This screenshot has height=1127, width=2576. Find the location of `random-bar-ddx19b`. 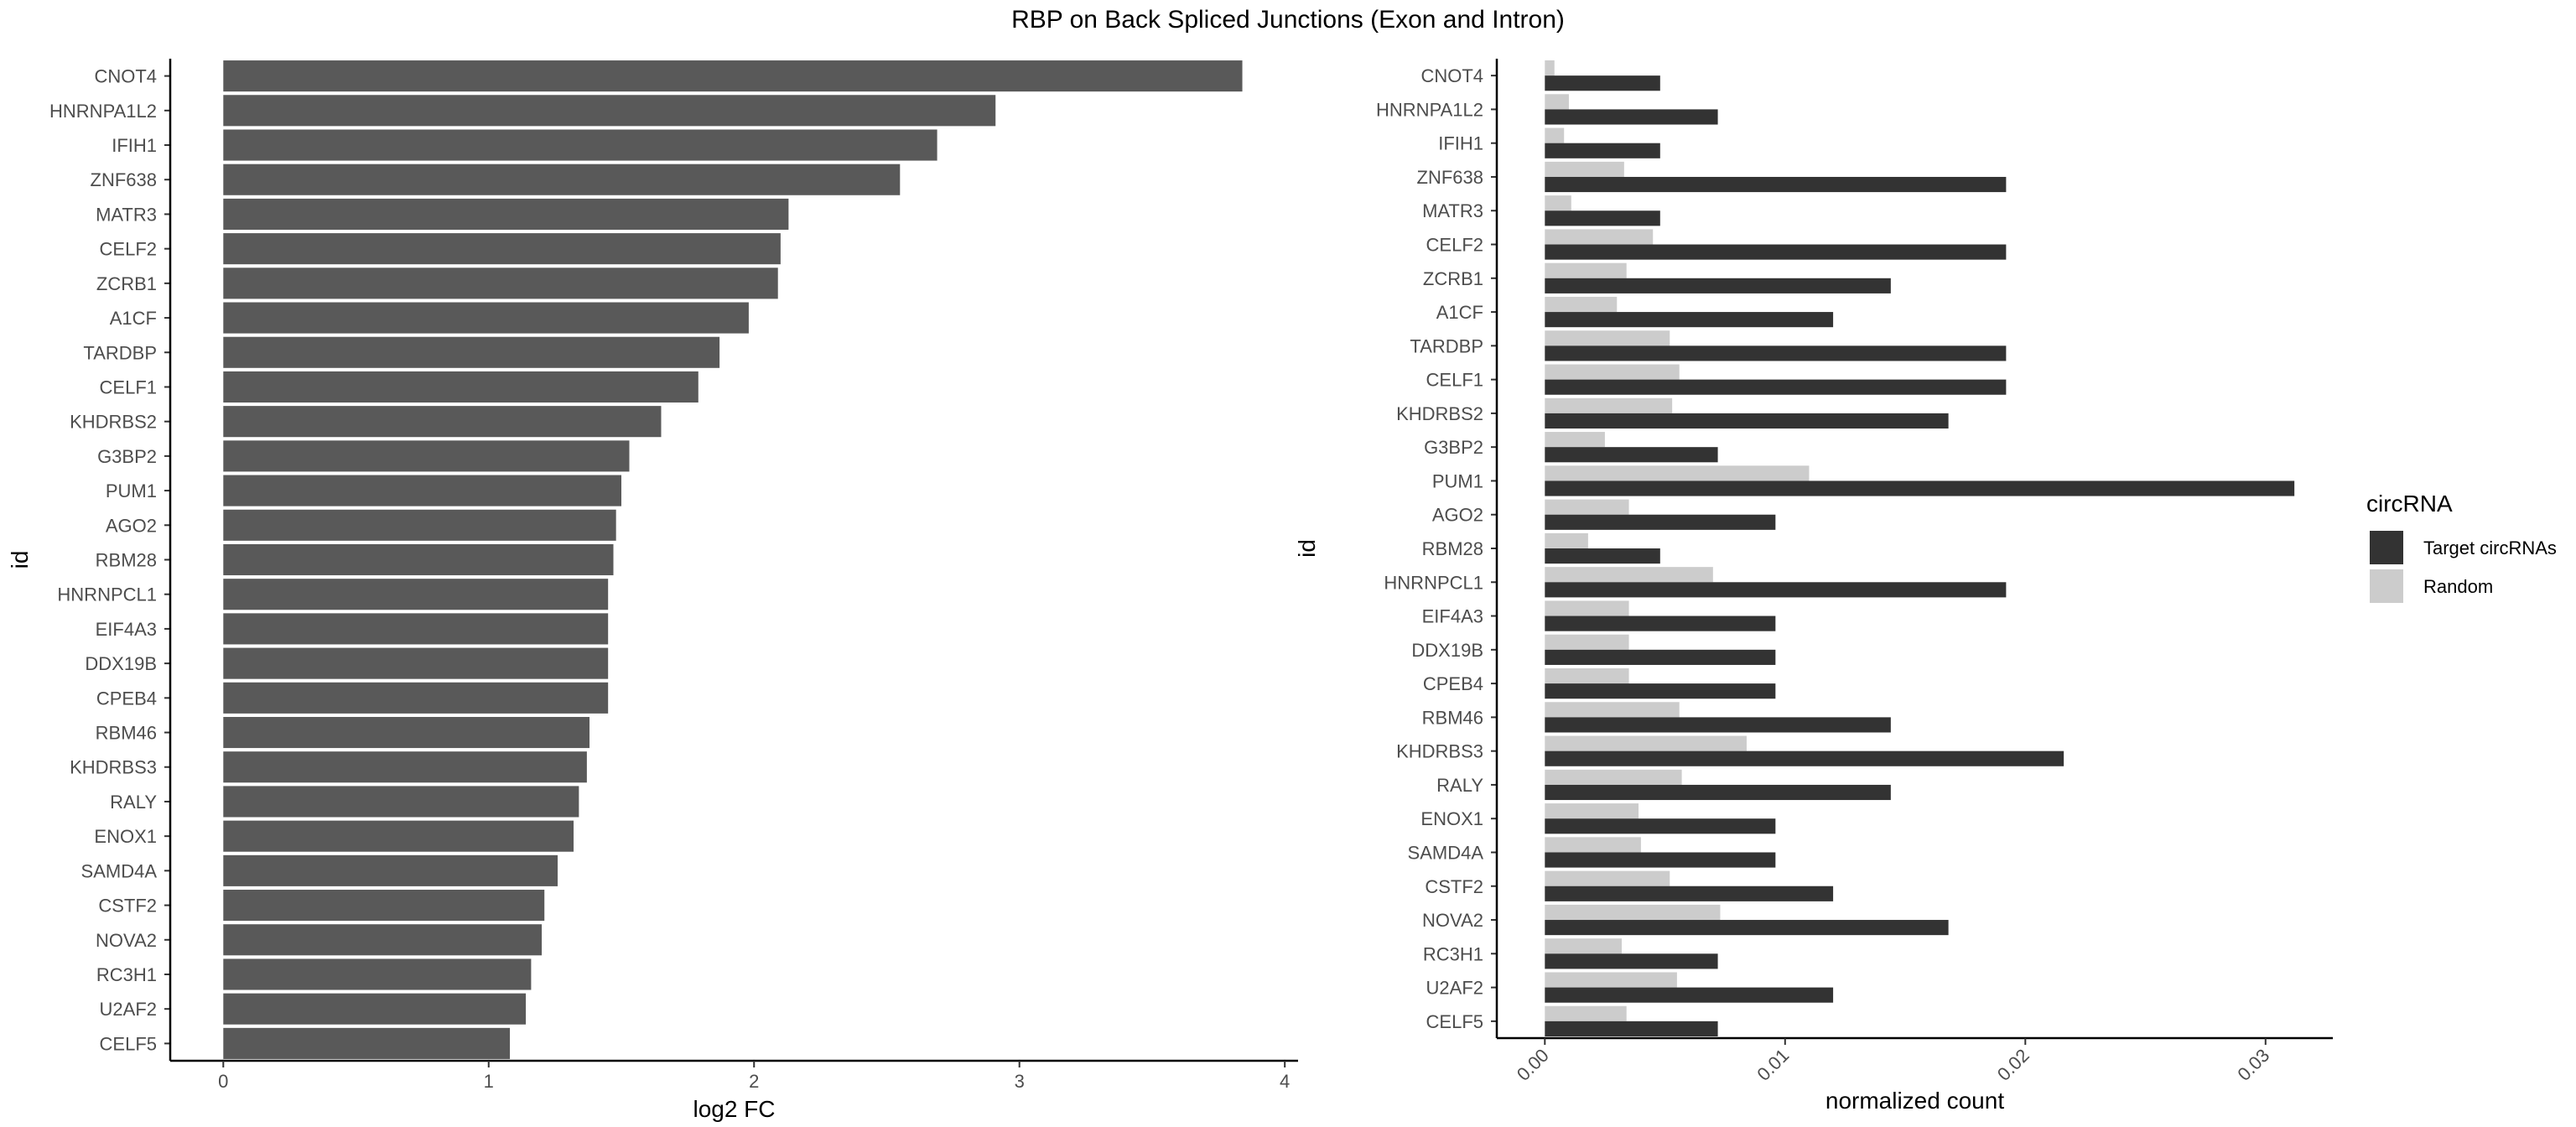

random-bar-ddx19b is located at coordinates (1587, 642).